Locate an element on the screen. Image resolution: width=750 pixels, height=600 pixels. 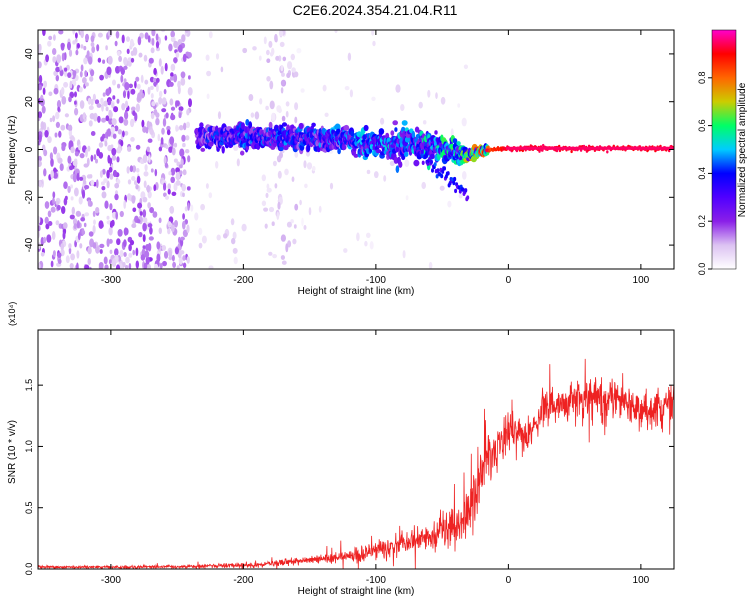
y-tick-label: 1.0 is located at coordinates (29, 446).